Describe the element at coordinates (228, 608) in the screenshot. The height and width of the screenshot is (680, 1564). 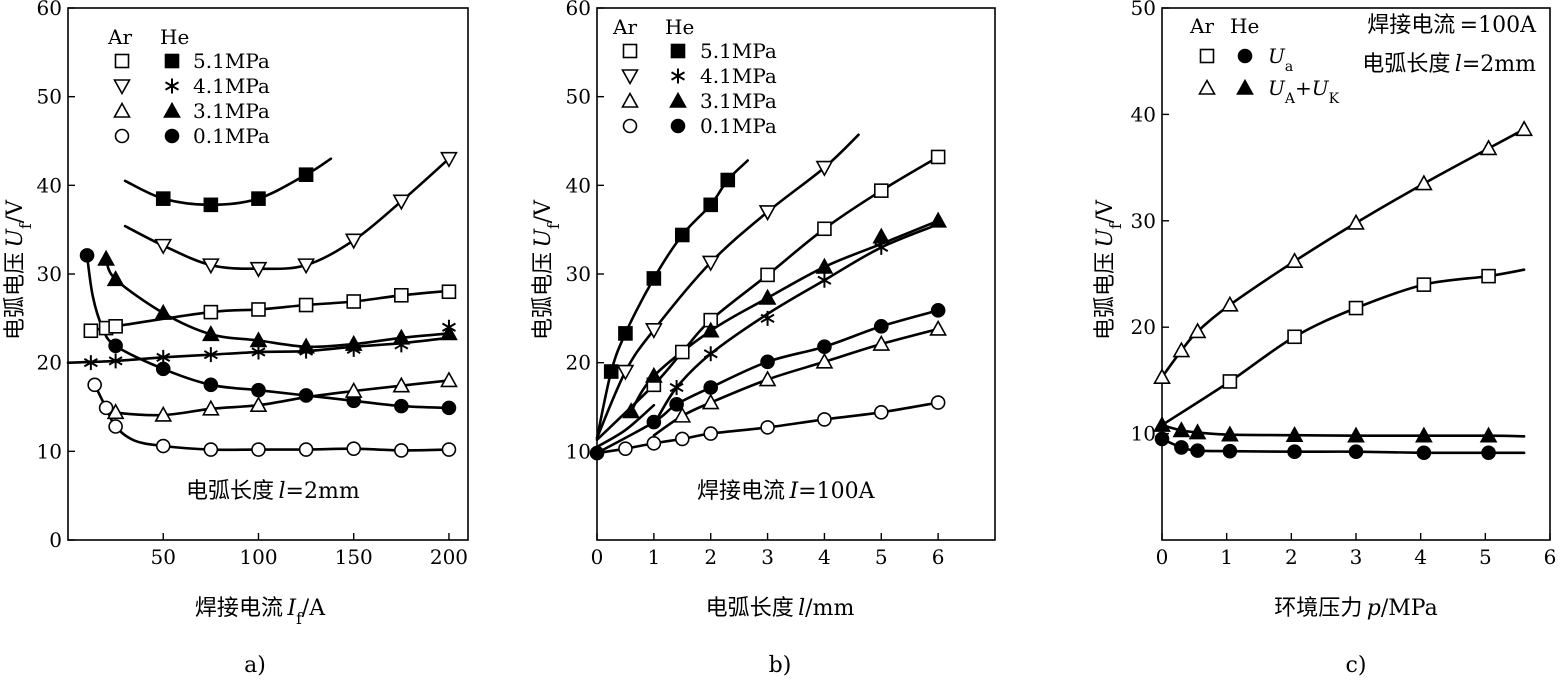
I see `chars: 接` at that location.